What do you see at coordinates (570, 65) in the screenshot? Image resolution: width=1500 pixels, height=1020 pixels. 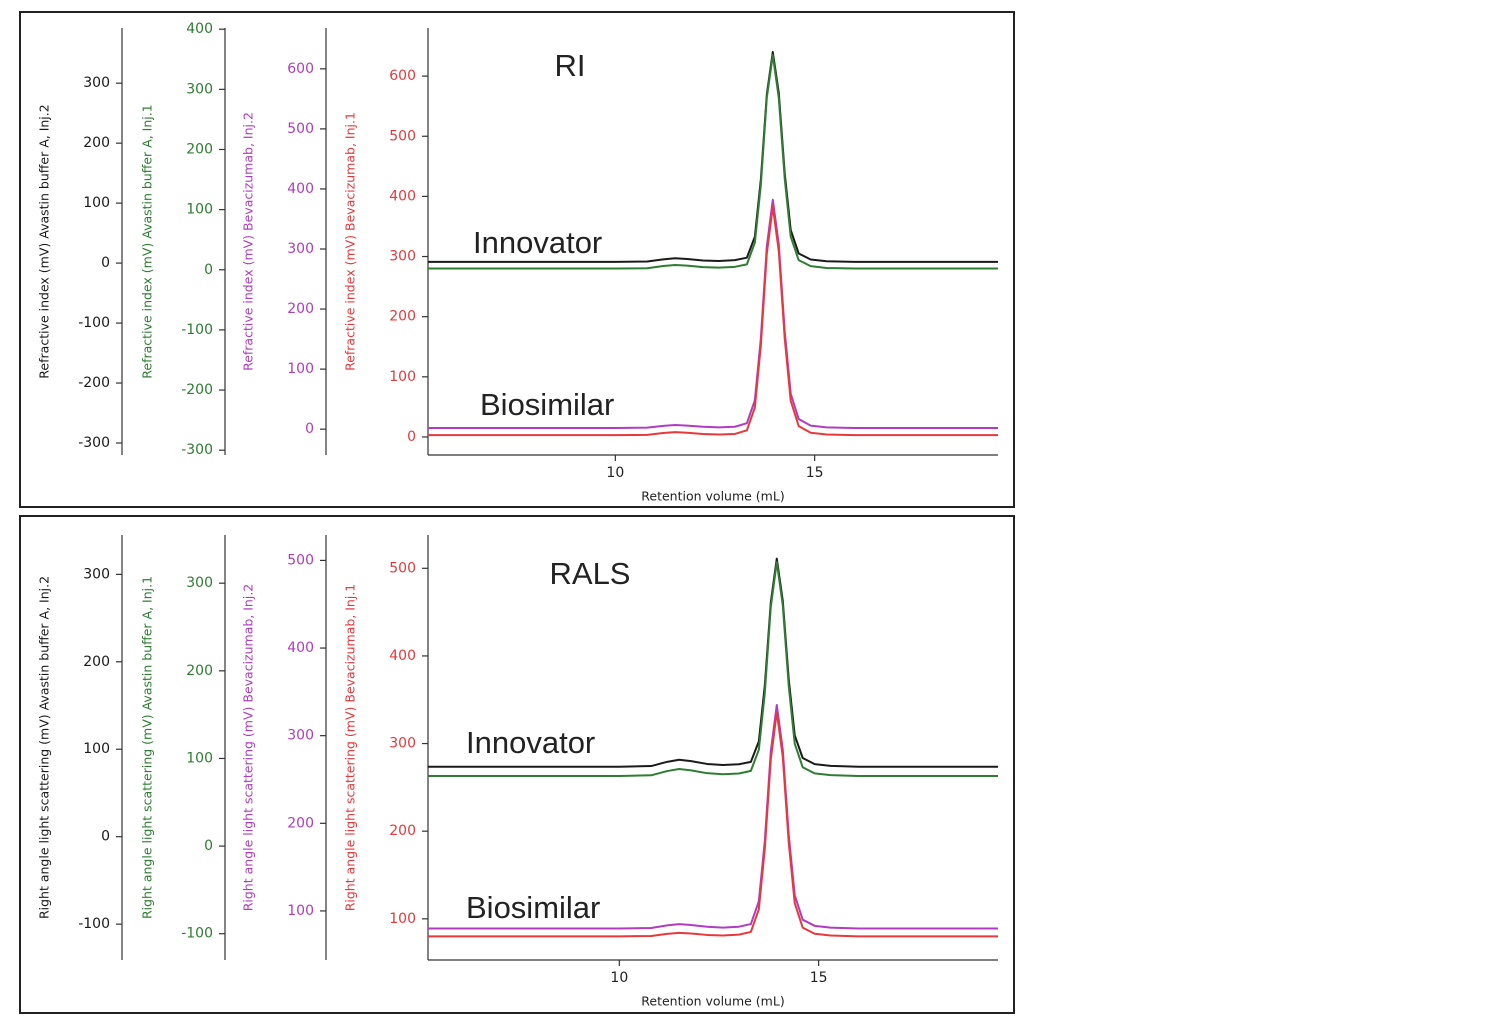 I see `chart-title: RI` at bounding box center [570, 65].